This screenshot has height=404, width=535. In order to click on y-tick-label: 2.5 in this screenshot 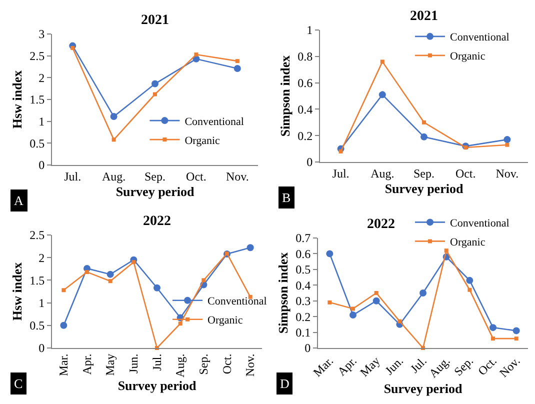, I will do `click(37, 235)`.